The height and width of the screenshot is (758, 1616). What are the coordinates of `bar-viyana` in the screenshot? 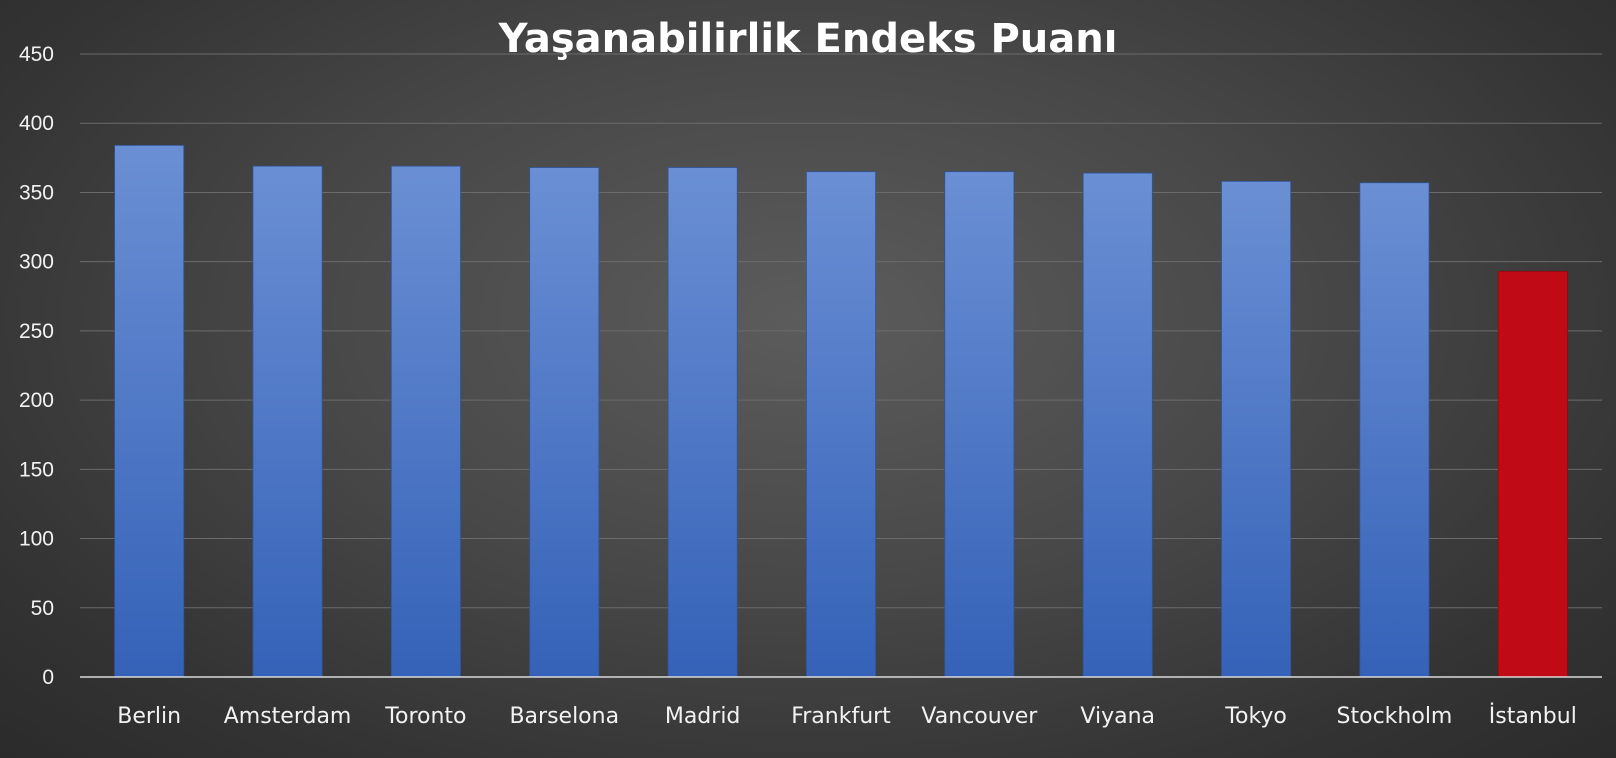 It's located at (1117, 425).